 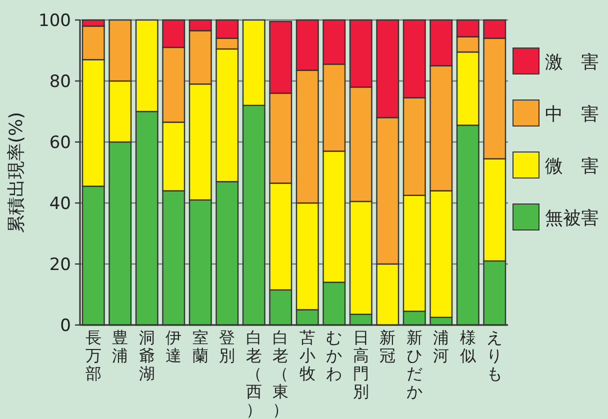 What do you see at coordinates (441, 346) in the screenshot?
I see `x-tick-label: 浦河` at bounding box center [441, 346].